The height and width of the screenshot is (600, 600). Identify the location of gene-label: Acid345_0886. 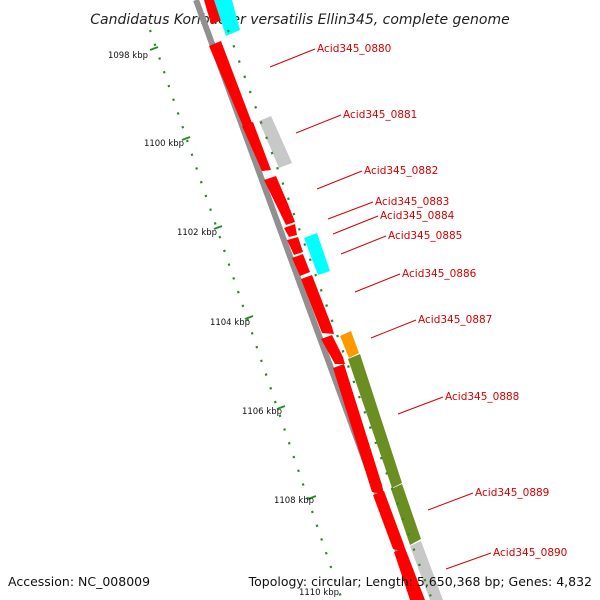
(439, 274).